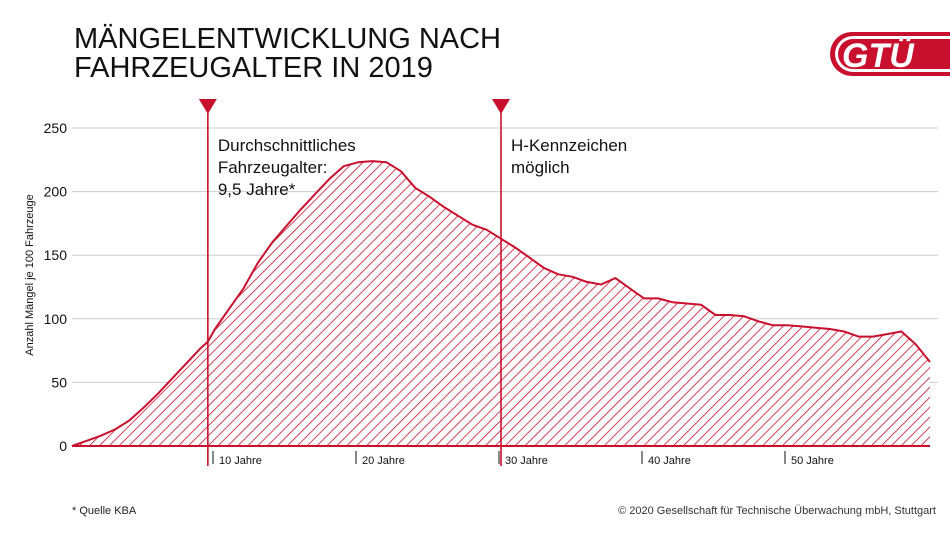 The height and width of the screenshot is (534, 950). What do you see at coordinates (56, 319) in the screenshot?
I see `y-tick-label-100: 100` at bounding box center [56, 319].